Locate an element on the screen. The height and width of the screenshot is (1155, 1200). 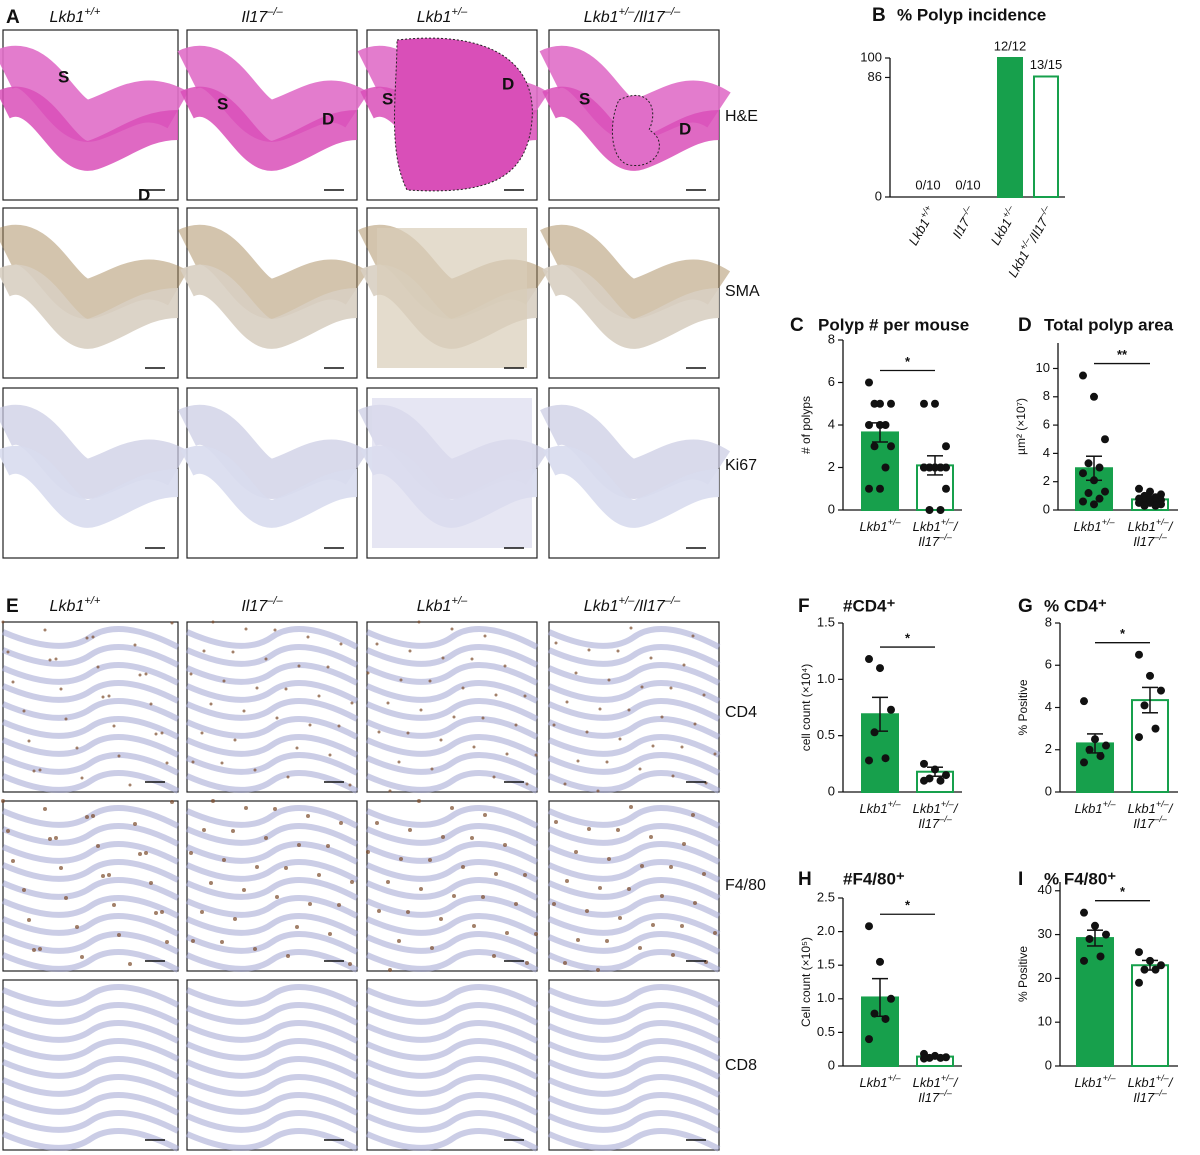
label-part: +/+ is located at coordinates (92, 12).